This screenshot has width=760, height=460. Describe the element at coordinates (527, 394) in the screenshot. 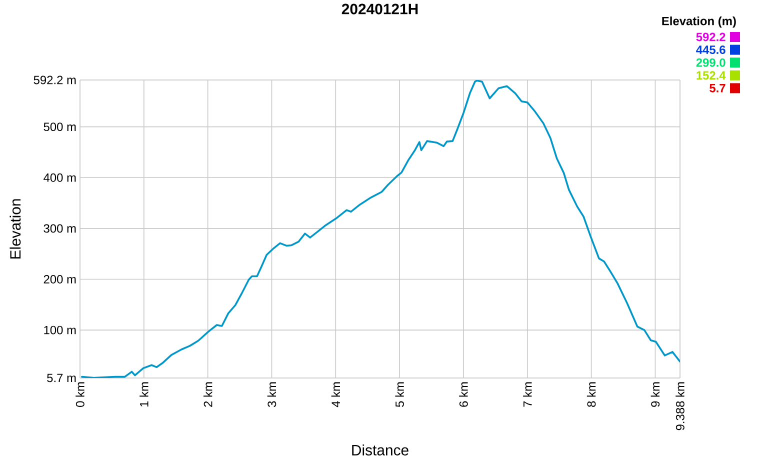

I see `x-tick-label: 7 km` at that location.